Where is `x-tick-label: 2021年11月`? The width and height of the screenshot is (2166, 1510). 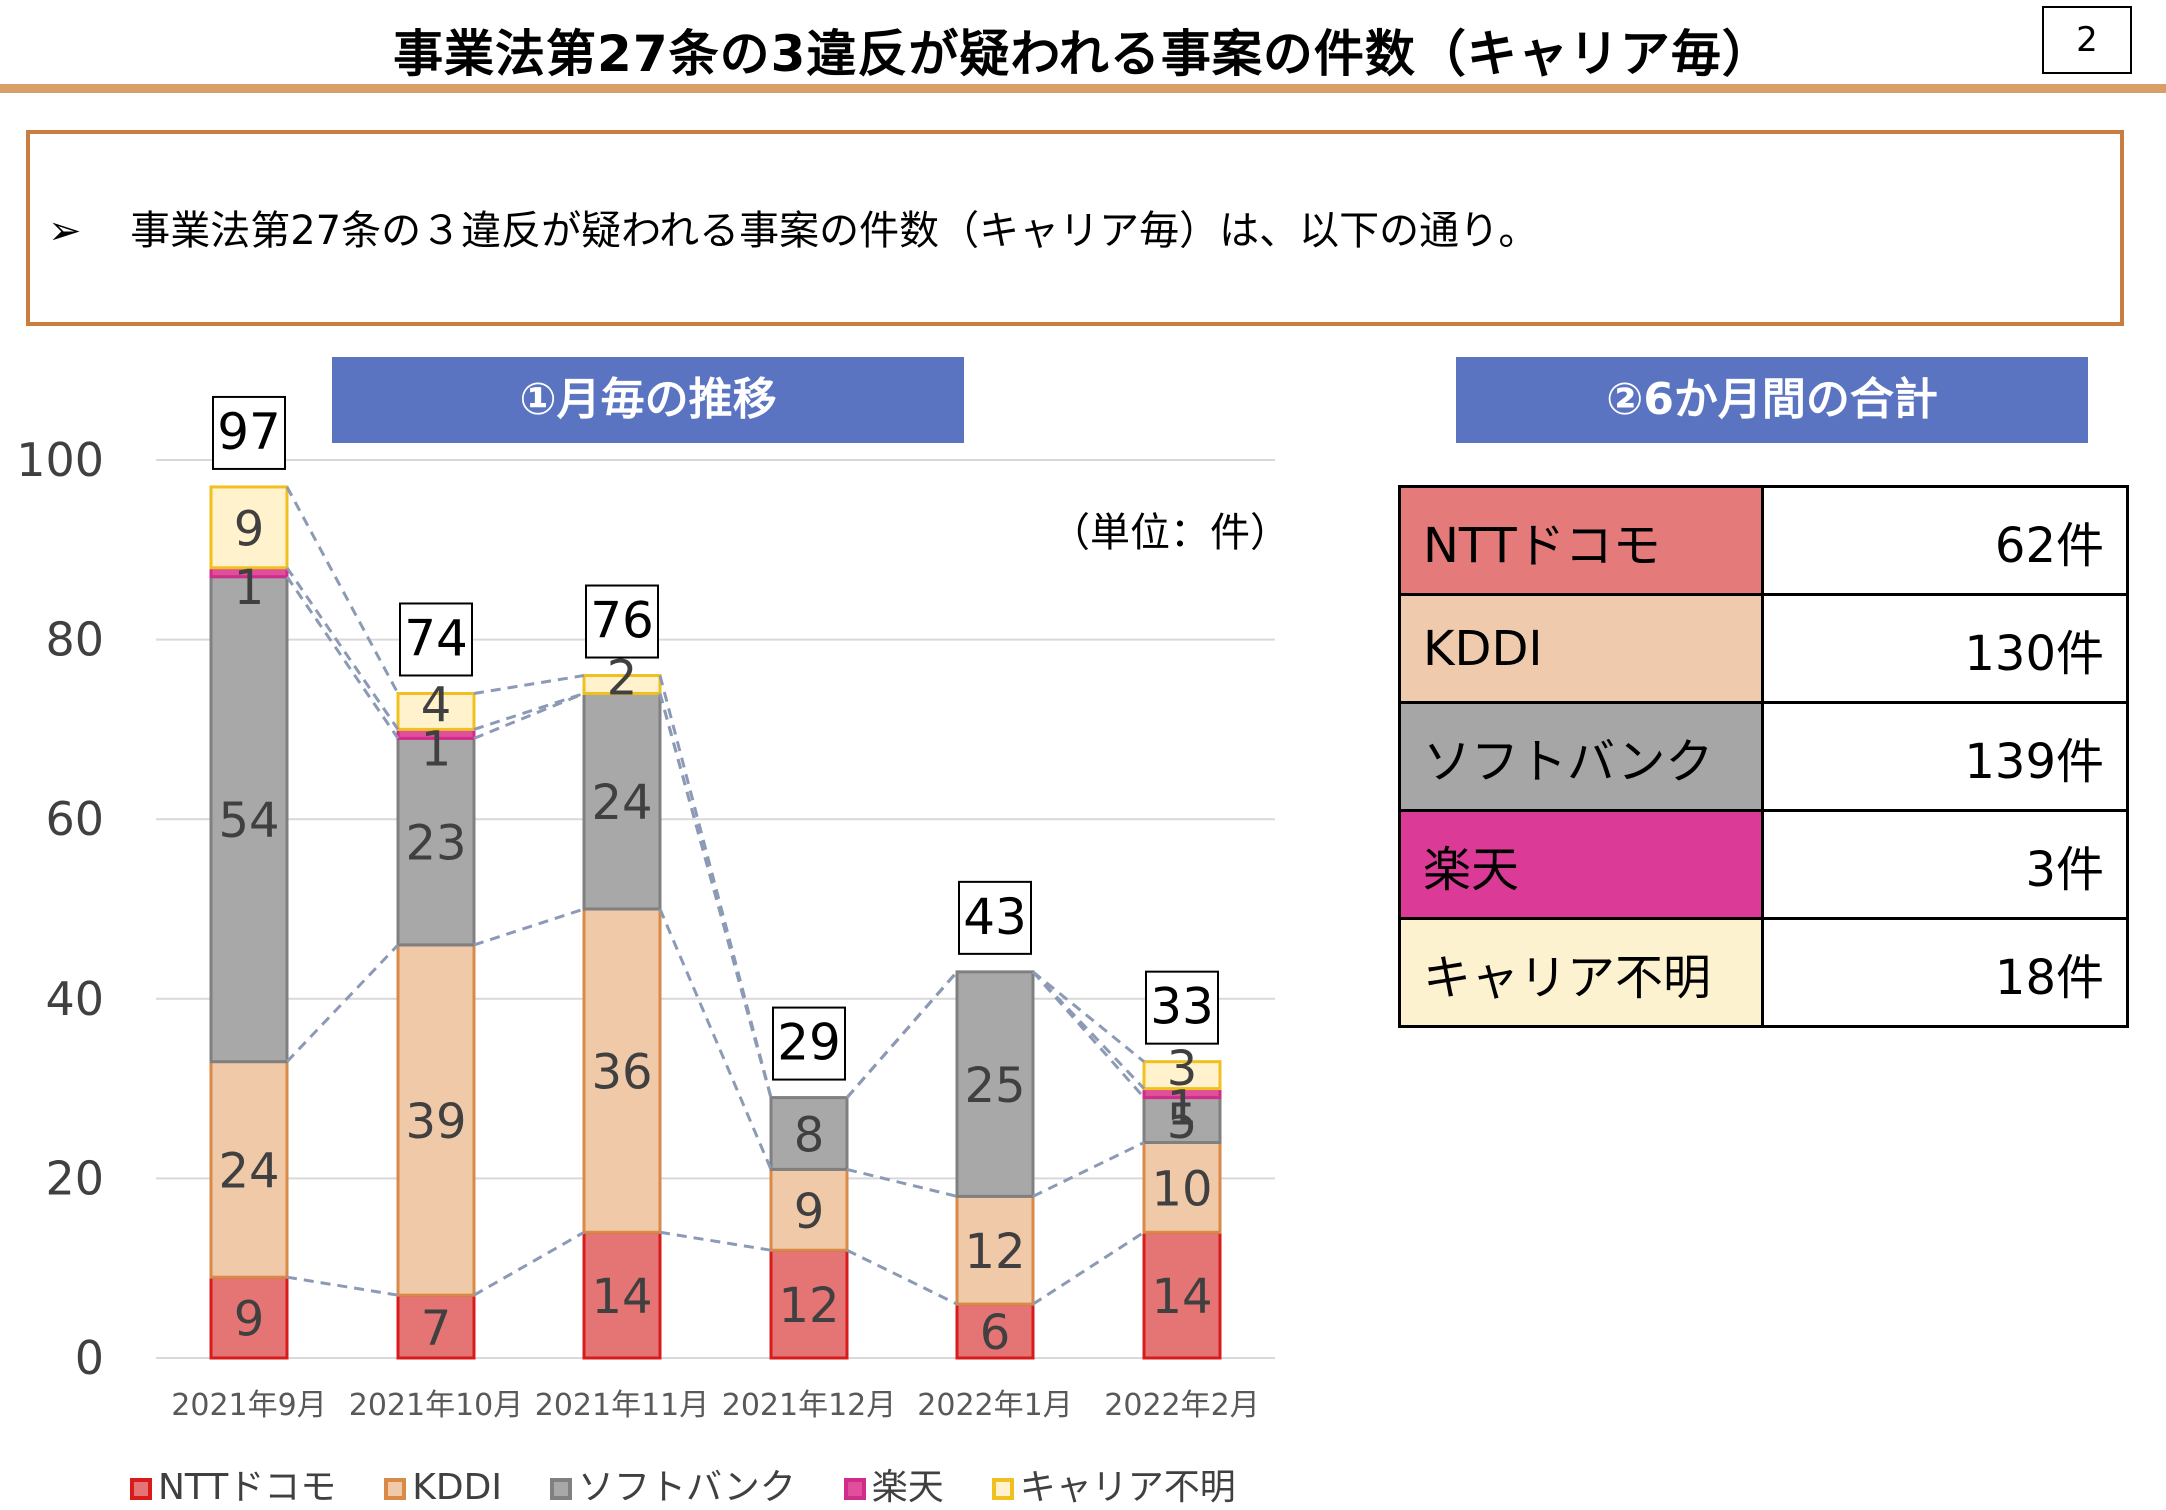
x-tick-label: 2021年11月 is located at coordinates (622, 1405).